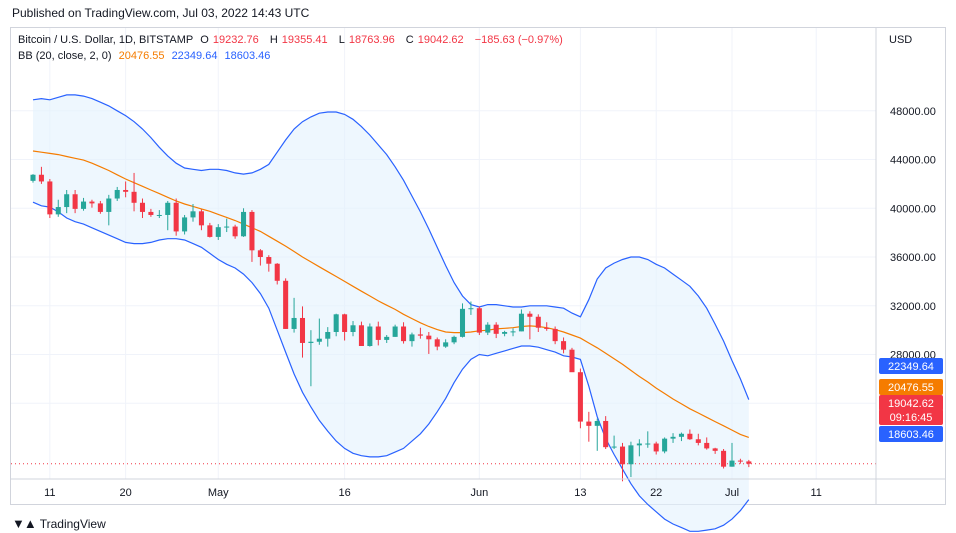 The width and height of the screenshot is (956, 533). What do you see at coordinates (911, 434) in the screenshot?
I see `lower-price-label-box` at bounding box center [911, 434].